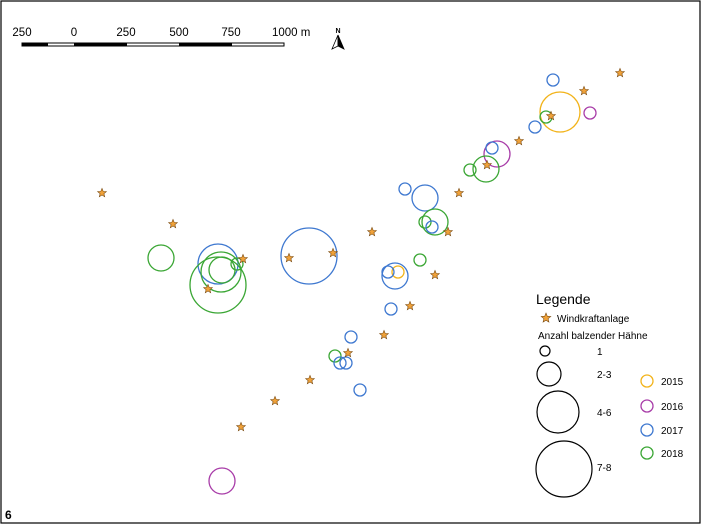 This screenshot has width=704, height=528. I want to click on legend-year-circle-2018, so click(647, 453).